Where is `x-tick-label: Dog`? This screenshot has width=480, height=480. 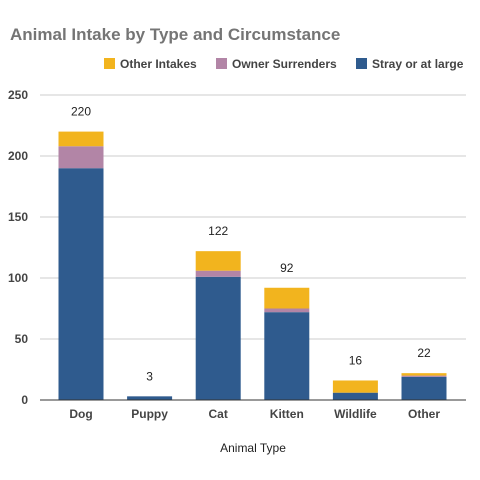
x-tick-label: Dog is located at coordinates (80, 414).